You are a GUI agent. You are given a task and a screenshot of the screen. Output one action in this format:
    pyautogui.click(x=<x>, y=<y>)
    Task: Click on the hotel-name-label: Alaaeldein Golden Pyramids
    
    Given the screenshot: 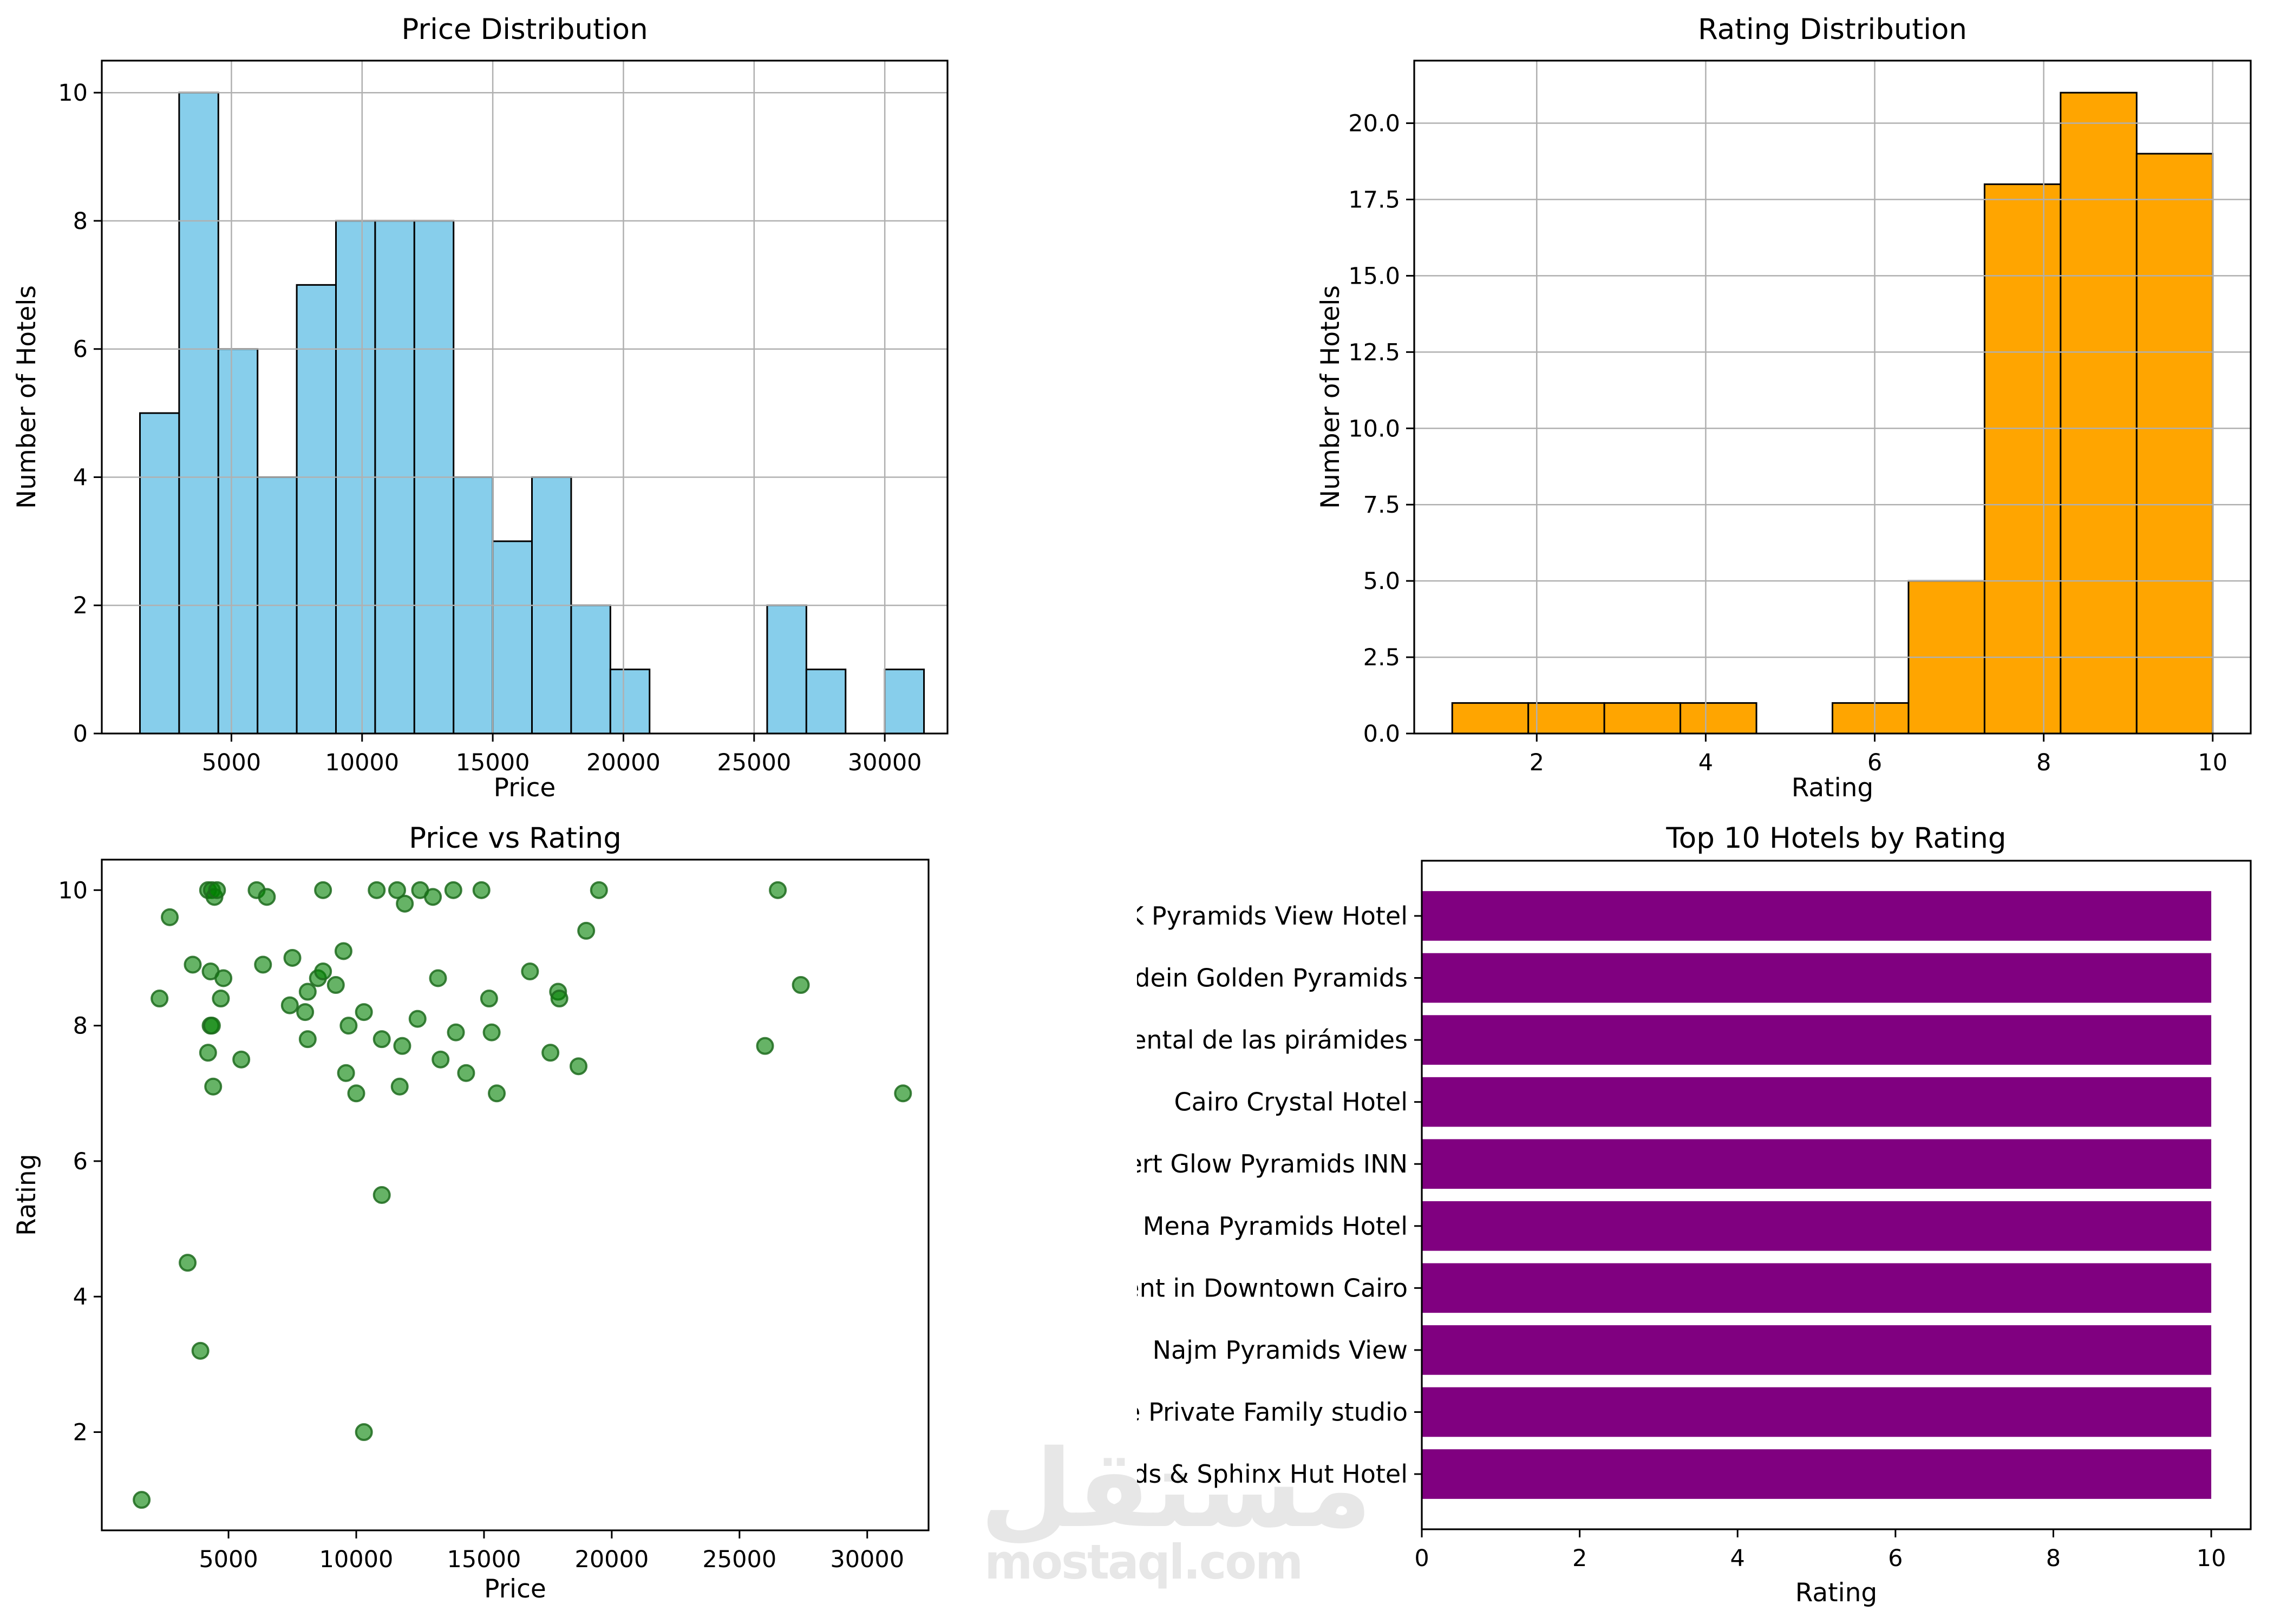 What is the action you would take?
    pyautogui.click(x=1273, y=979)
    